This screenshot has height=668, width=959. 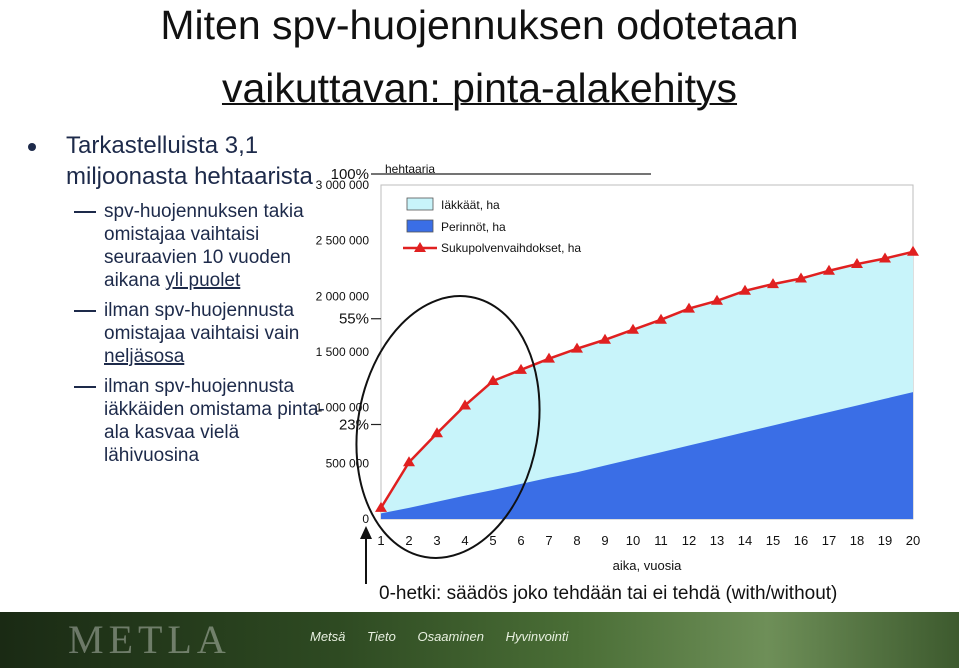 I want to click on x-tick-label: 3, so click(x=436, y=540).